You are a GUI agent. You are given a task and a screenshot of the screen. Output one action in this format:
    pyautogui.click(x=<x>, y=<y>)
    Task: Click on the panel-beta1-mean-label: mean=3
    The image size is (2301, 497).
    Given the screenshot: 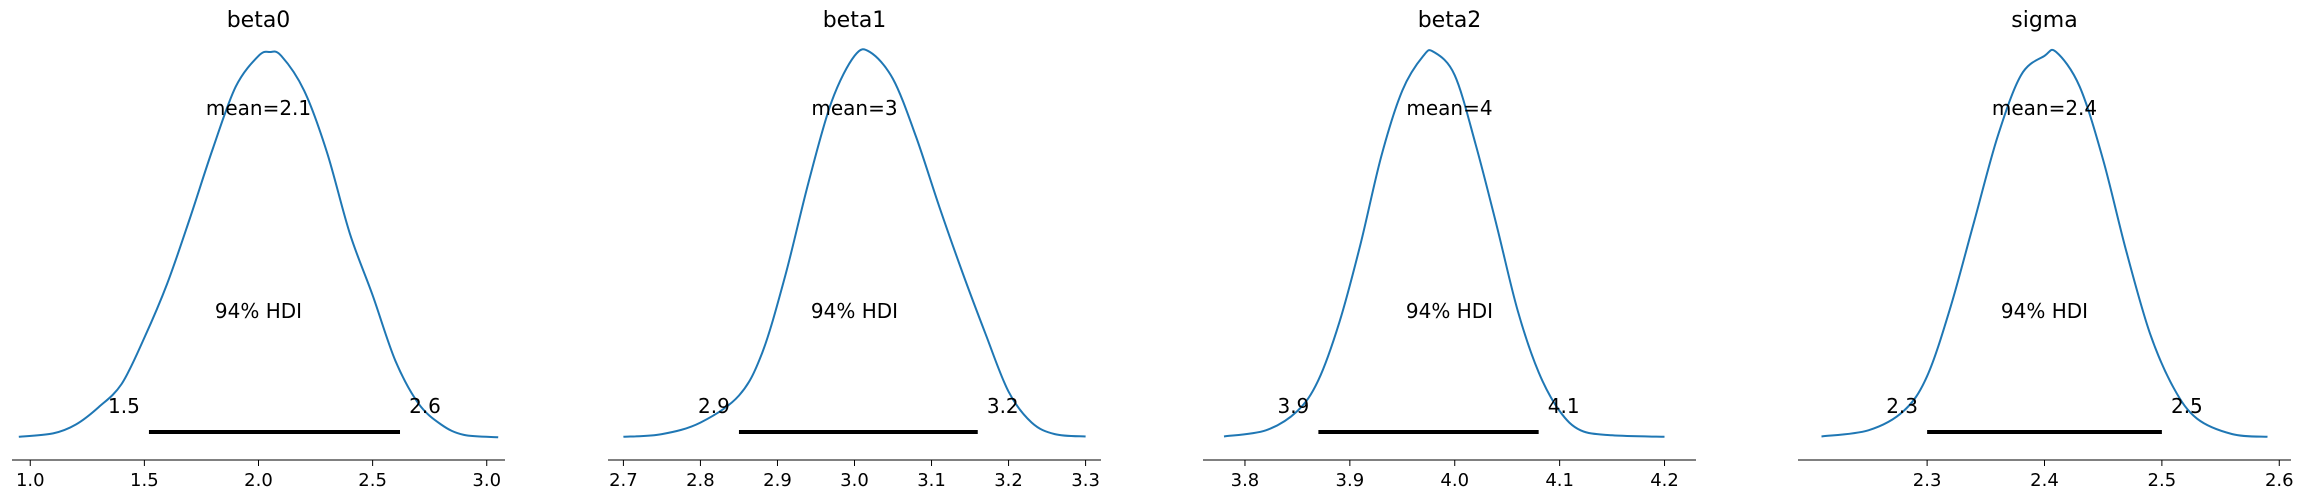 What is the action you would take?
    pyautogui.click(x=854, y=108)
    